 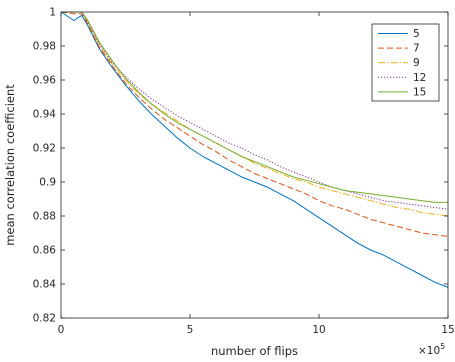 What do you see at coordinates (44, 149) in the screenshot?
I see `y-tick-label: 0.92` at bounding box center [44, 149].